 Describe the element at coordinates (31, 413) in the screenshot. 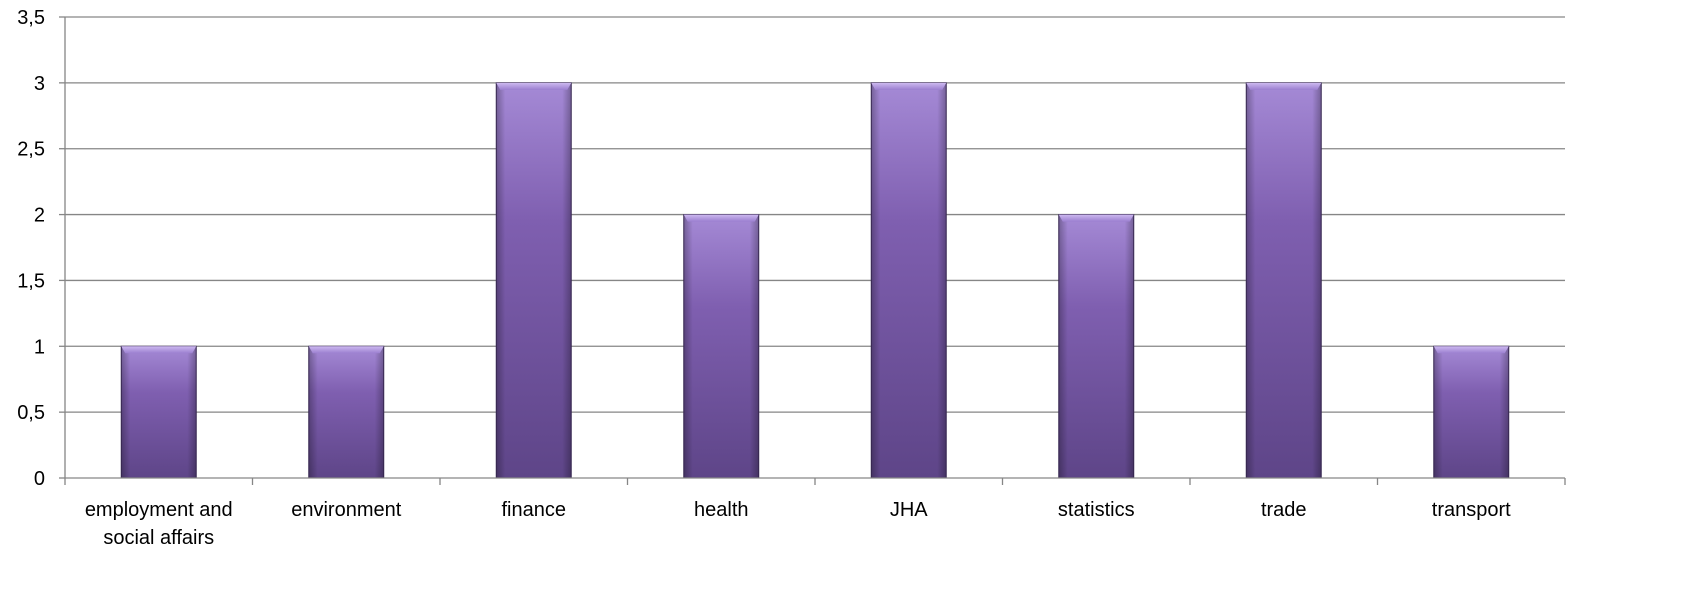

I see `y-tick-label: 0,5` at that location.